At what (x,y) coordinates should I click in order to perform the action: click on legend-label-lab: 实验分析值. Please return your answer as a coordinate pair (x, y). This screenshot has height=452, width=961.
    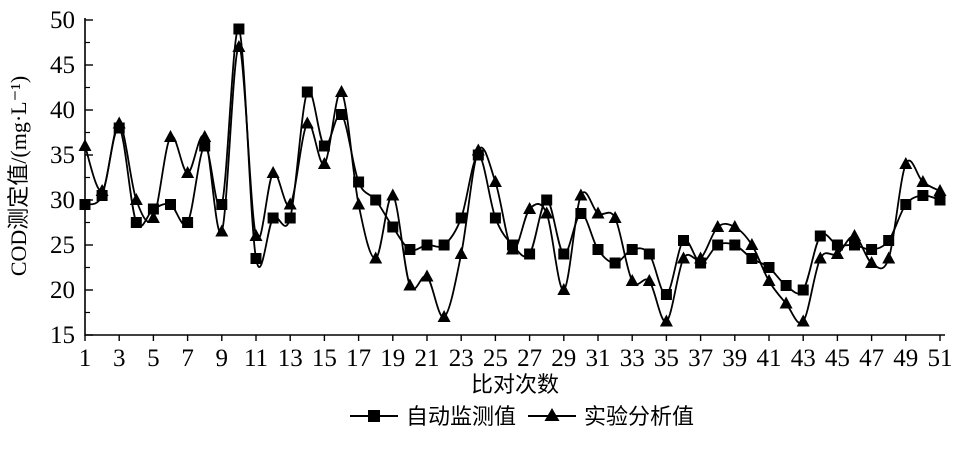
    Looking at the image, I should click on (639, 416).